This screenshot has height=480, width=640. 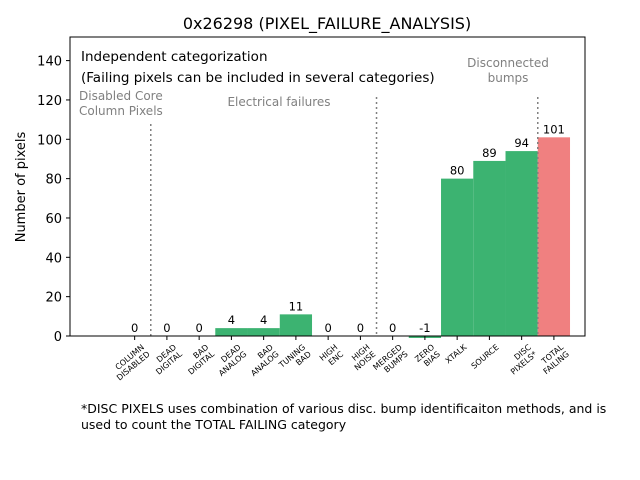 What do you see at coordinates (296, 306) in the screenshot?
I see `value-label-5: 11` at bounding box center [296, 306].